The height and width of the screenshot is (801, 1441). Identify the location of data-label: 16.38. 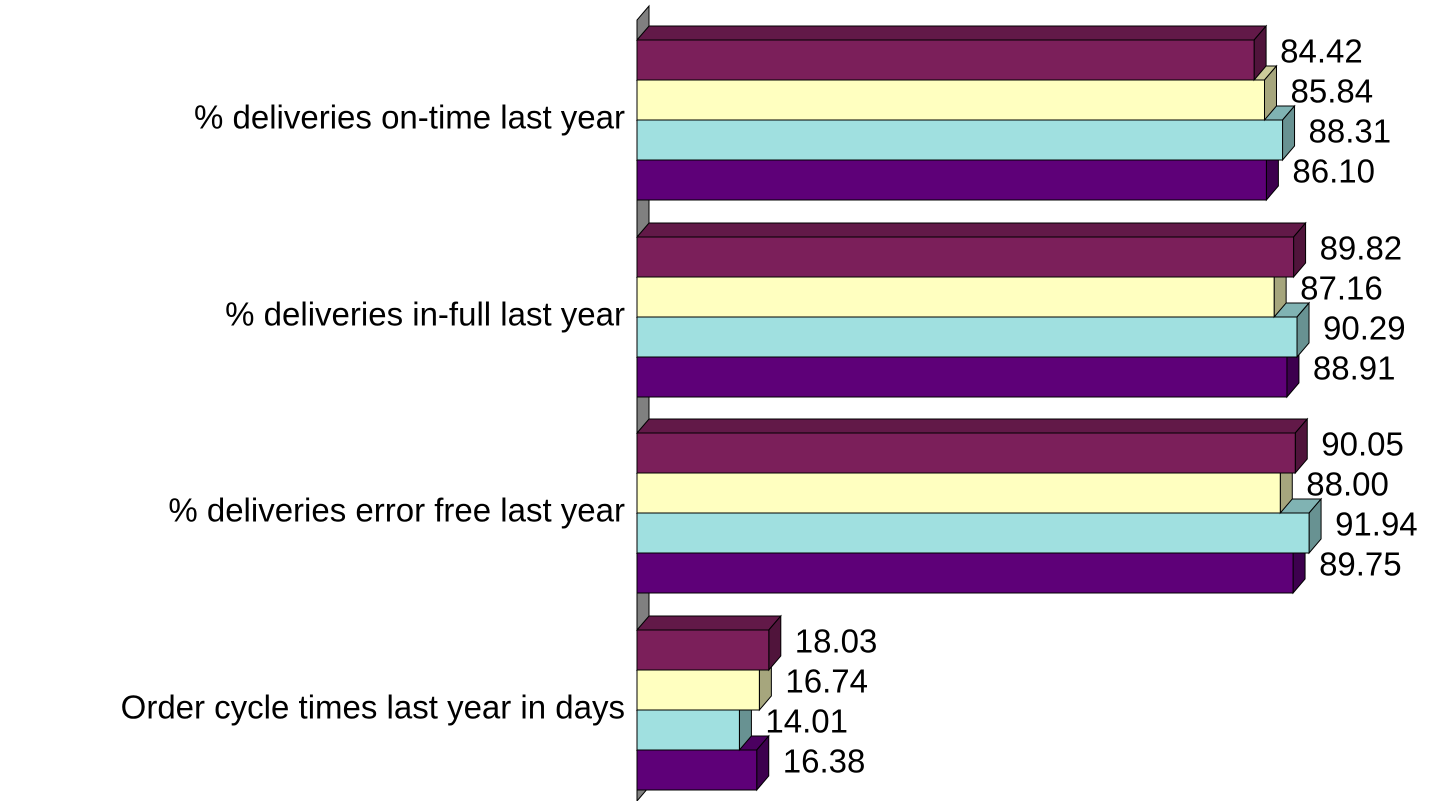
(824, 761).